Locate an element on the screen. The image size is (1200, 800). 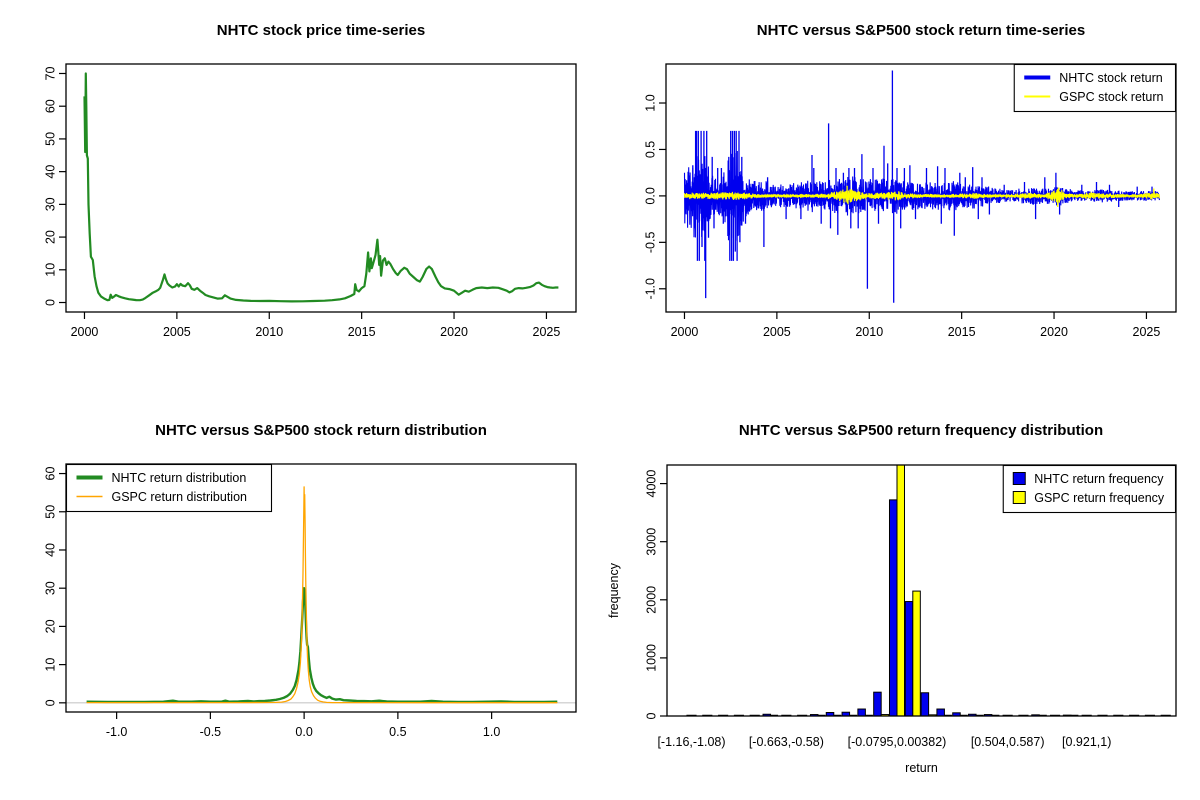
y-tick-label: 3000 is located at coordinates (651, 542).